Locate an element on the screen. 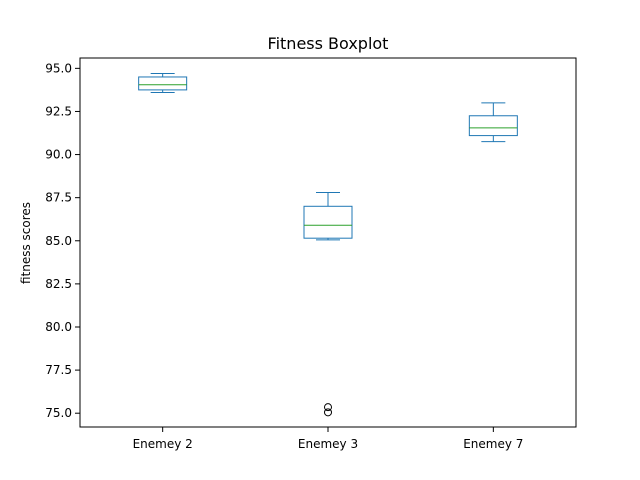 The width and height of the screenshot is (640, 480). x-tick-label: Enemey 2 is located at coordinates (163, 444).